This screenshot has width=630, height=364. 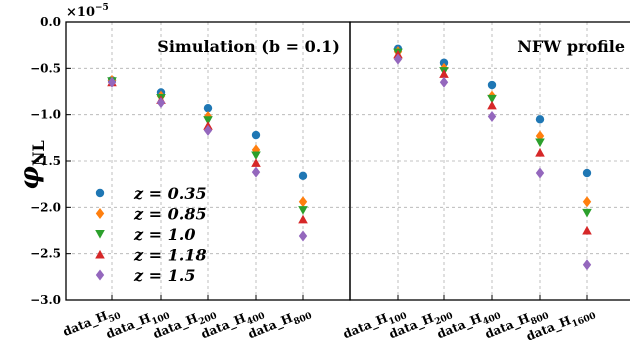 What do you see at coordinates (45, 115) in the screenshot?
I see `y-tick-label: −1.0` at bounding box center [45, 115].